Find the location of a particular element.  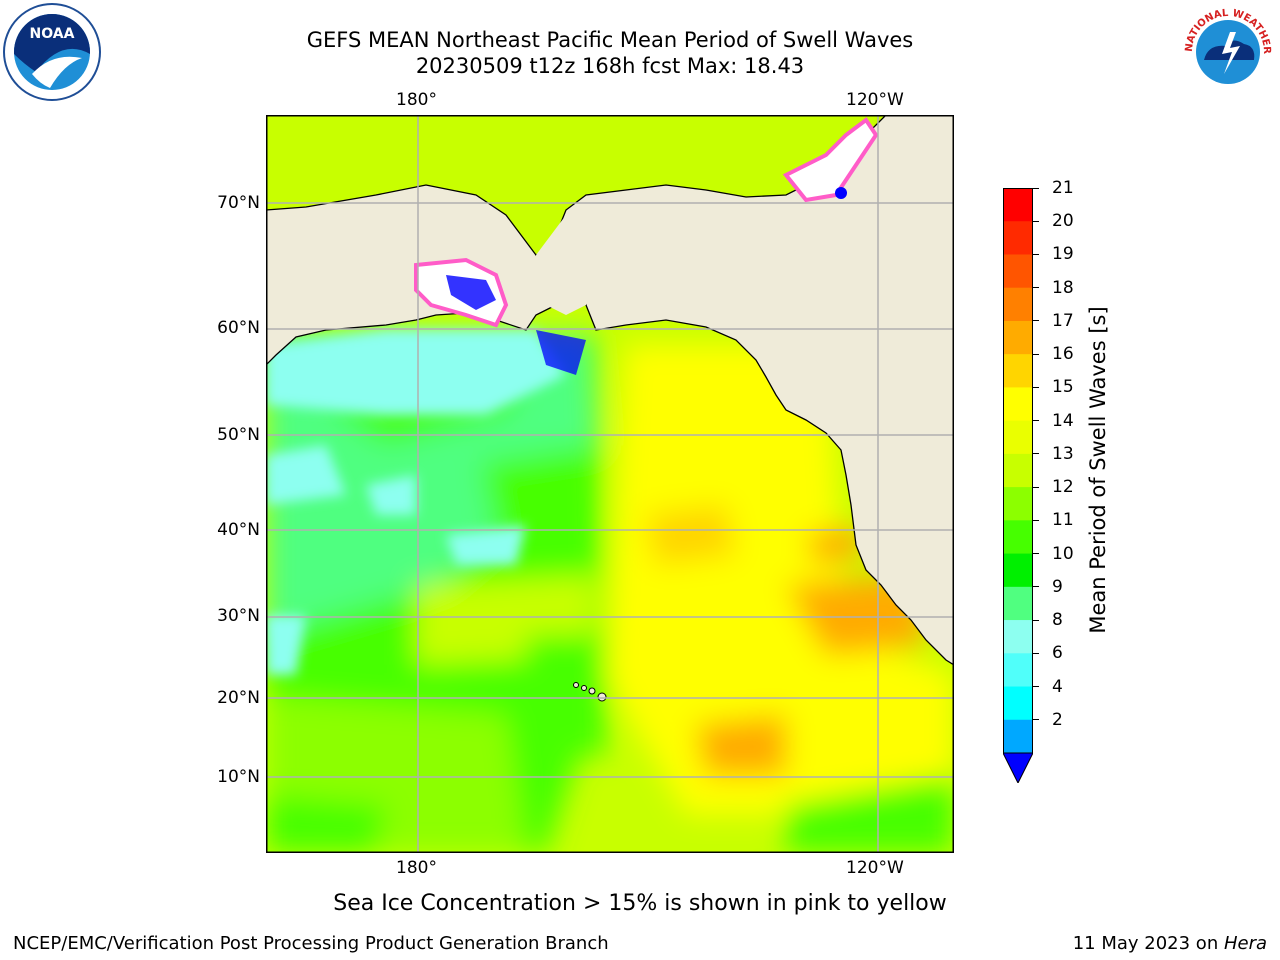

arctic-ice is located at coordinates (830, 160).